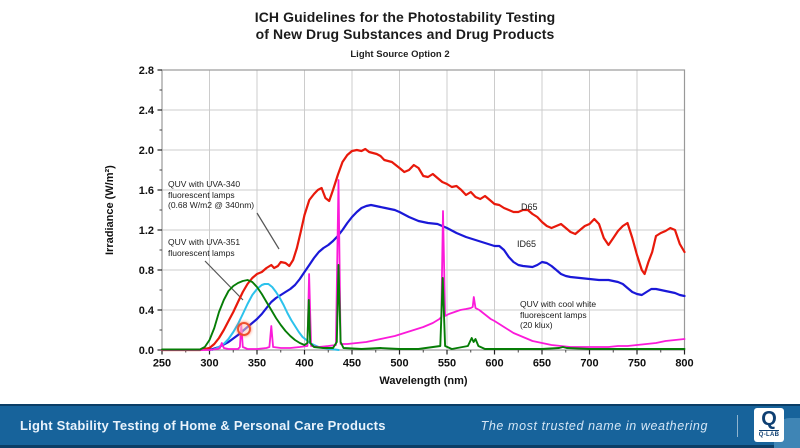 Image resolution: width=800 pixels, height=448 pixels. I want to click on svg-text: 600, so click(494, 364).